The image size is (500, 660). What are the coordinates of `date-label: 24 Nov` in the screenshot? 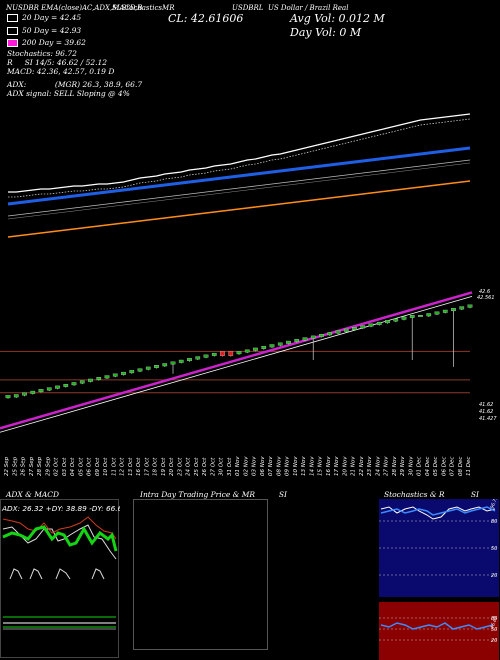 It's located at (378, 466).